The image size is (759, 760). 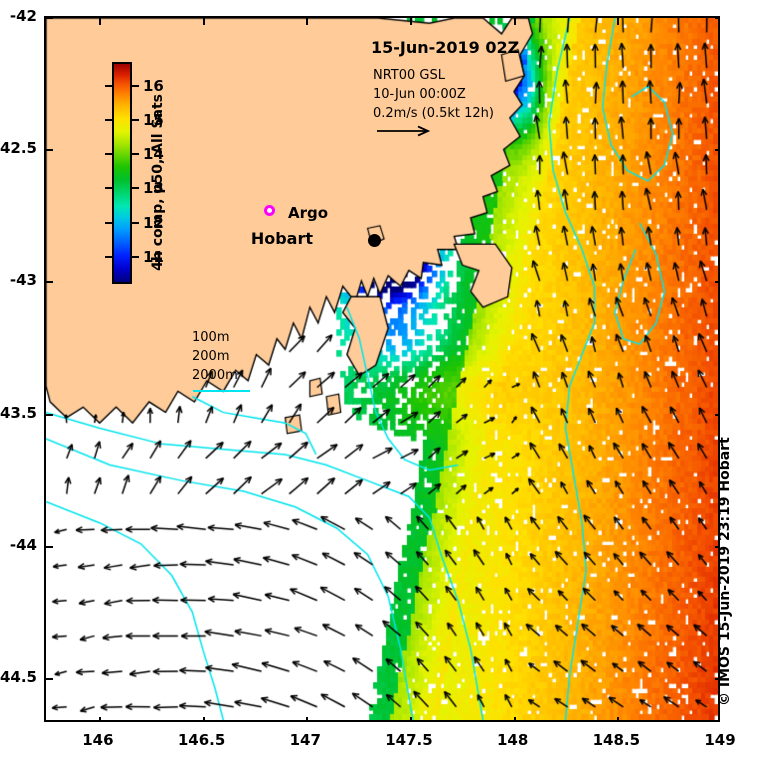 What do you see at coordinates (404, 131) in the screenshot?
I see `right-arrow-icon` at bounding box center [404, 131].